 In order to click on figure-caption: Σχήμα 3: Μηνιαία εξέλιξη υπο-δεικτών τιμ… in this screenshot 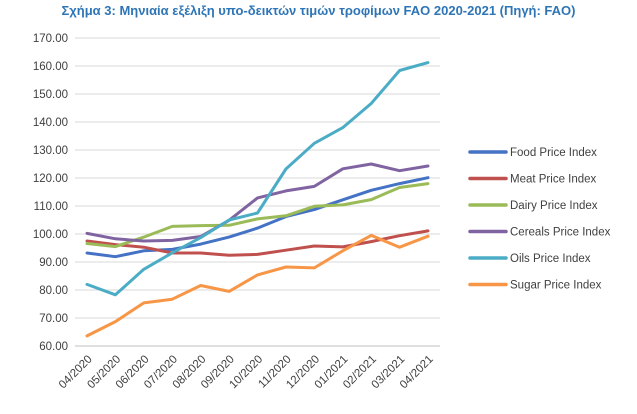, I will do `click(318, 10)`.